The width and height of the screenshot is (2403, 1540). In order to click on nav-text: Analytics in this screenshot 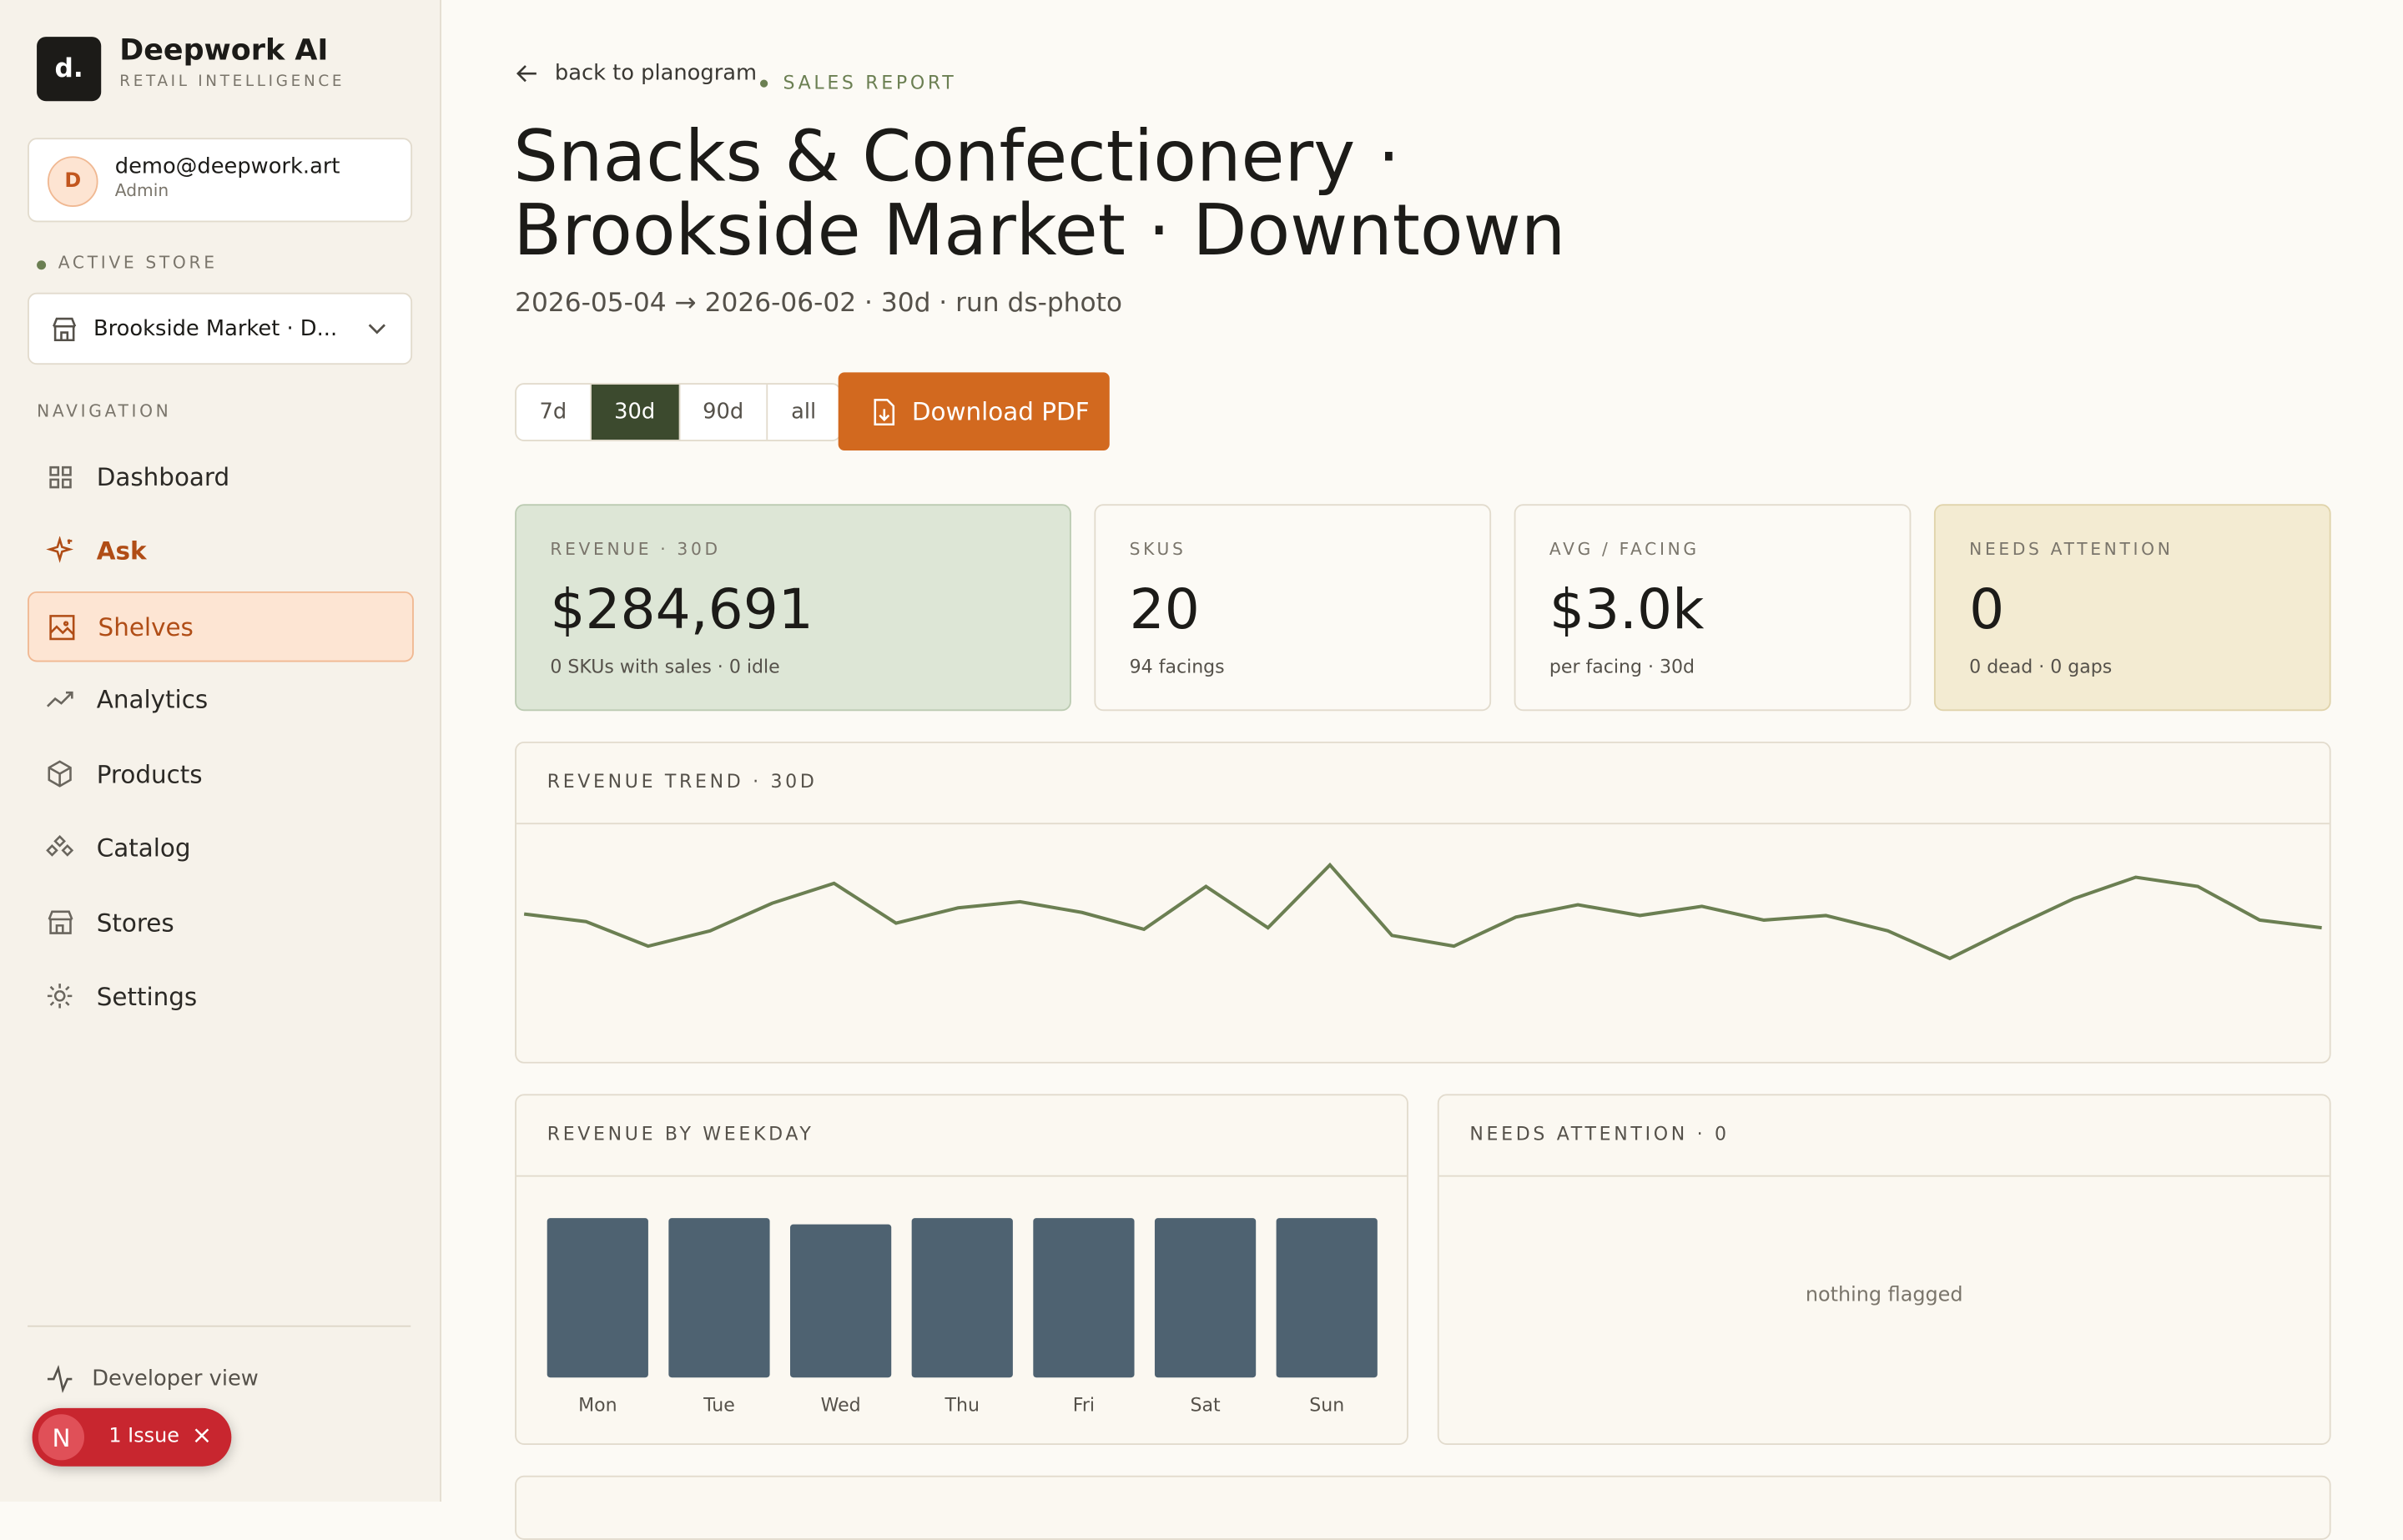, I will do `click(152, 699)`.